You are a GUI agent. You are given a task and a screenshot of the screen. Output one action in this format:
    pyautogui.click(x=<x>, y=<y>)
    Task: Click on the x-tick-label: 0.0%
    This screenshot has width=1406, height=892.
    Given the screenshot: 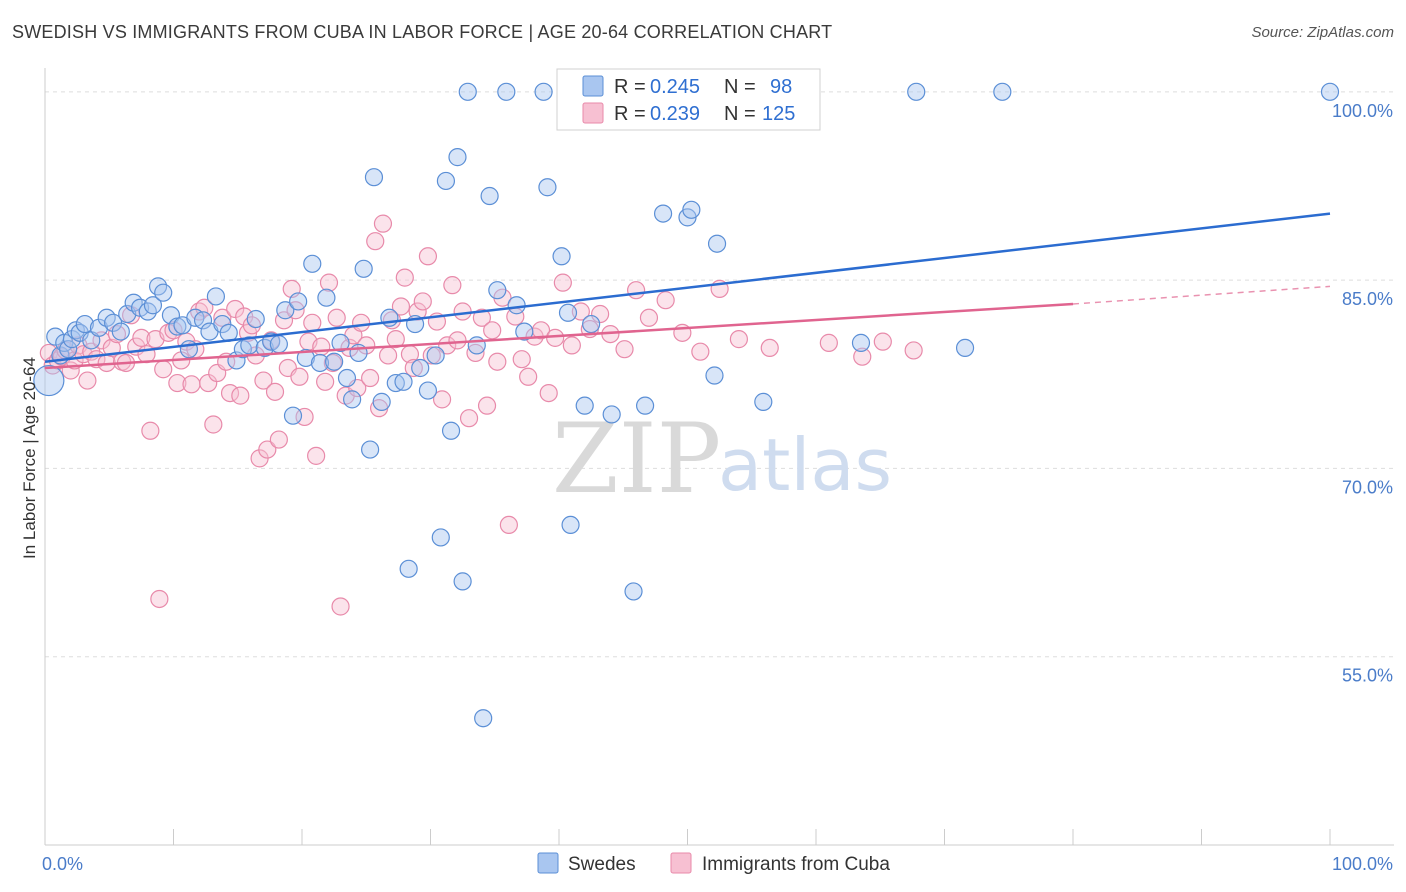 What is the action you would take?
    pyautogui.click(x=62, y=864)
    